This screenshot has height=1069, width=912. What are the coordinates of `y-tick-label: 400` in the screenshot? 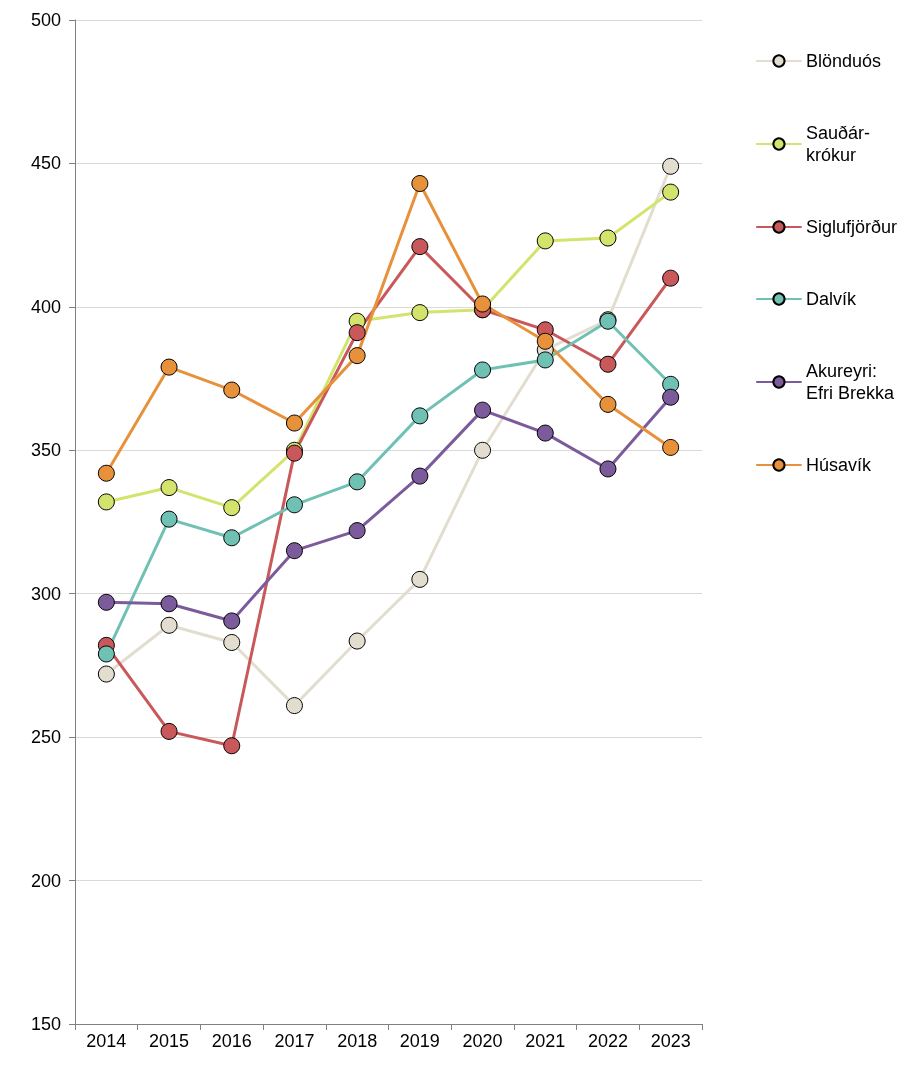 It's located at (45, 306).